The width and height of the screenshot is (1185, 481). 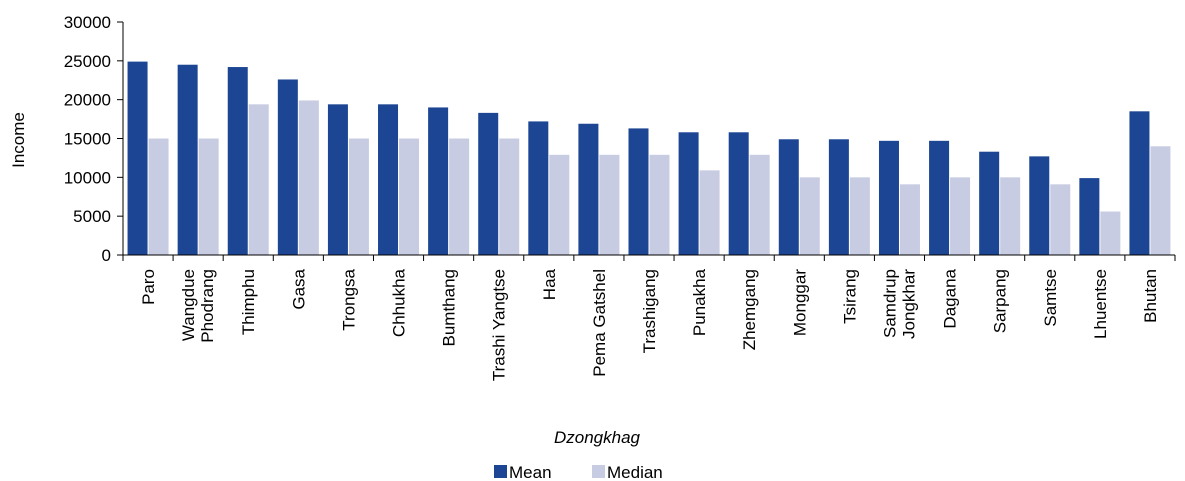 What do you see at coordinates (500, 471) in the screenshot?
I see `legend-swatch-mean` at bounding box center [500, 471].